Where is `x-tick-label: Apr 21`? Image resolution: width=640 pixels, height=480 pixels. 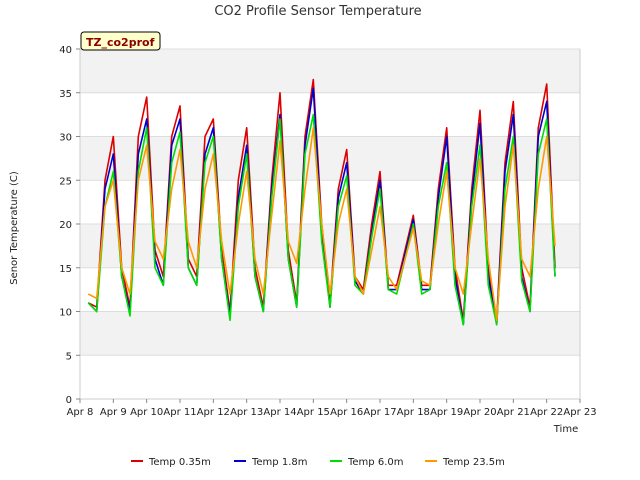 x-tick-label: Apr 21 is located at coordinates (513, 412).